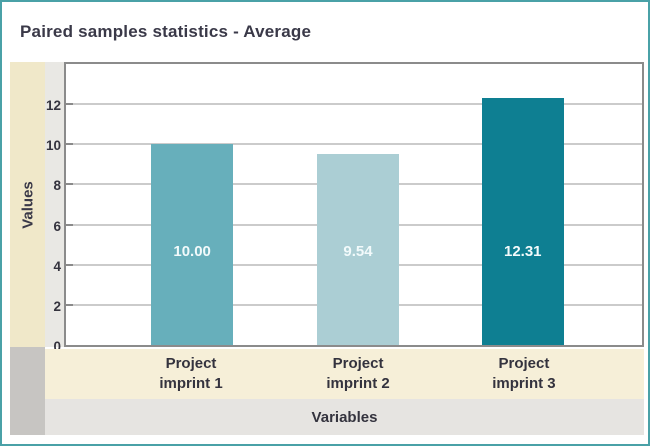 Image resolution: width=650 pixels, height=446 pixels. Describe the element at coordinates (53, 106) in the screenshot. I see `y-tick-label: 12` at that location.